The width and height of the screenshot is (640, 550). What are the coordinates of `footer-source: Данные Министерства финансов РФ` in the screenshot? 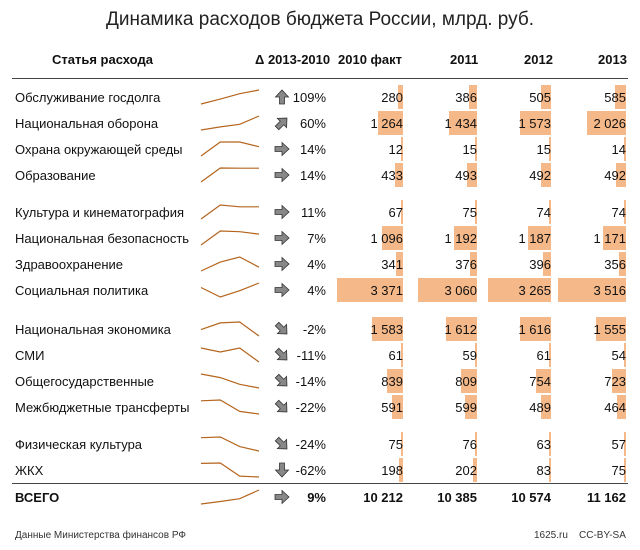 It's located at (100, 535).